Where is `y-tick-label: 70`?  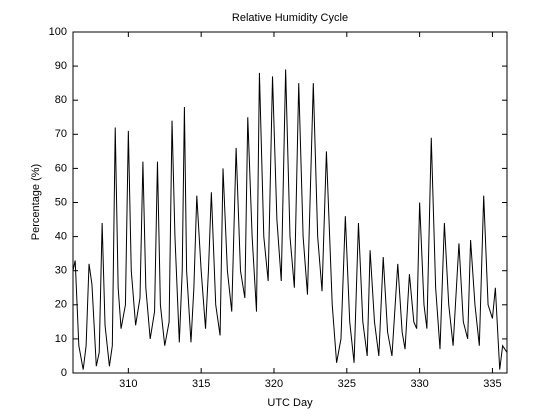
y-tick-label: 70 is located at coordinates (61, 134).